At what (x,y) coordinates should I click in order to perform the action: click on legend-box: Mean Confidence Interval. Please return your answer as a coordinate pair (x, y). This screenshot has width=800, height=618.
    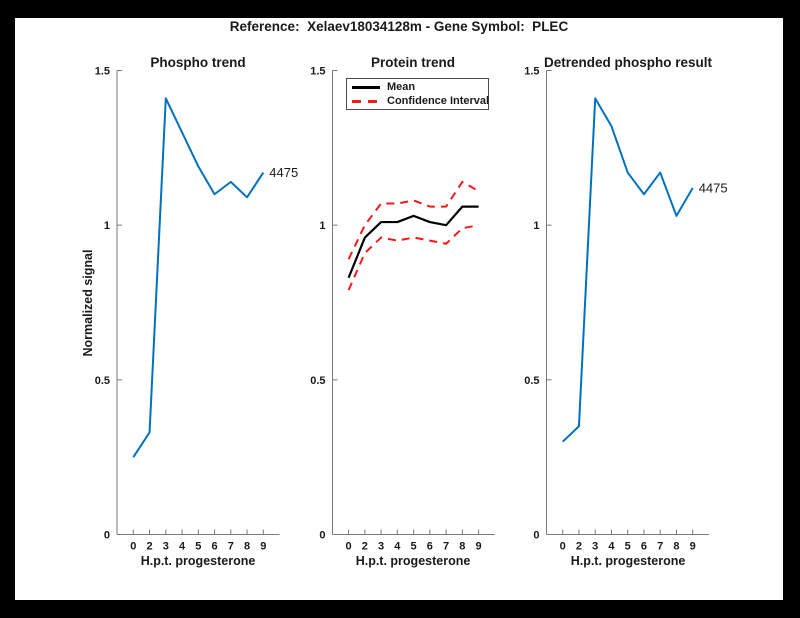
    Looking at the image, I should click on (417, 94).